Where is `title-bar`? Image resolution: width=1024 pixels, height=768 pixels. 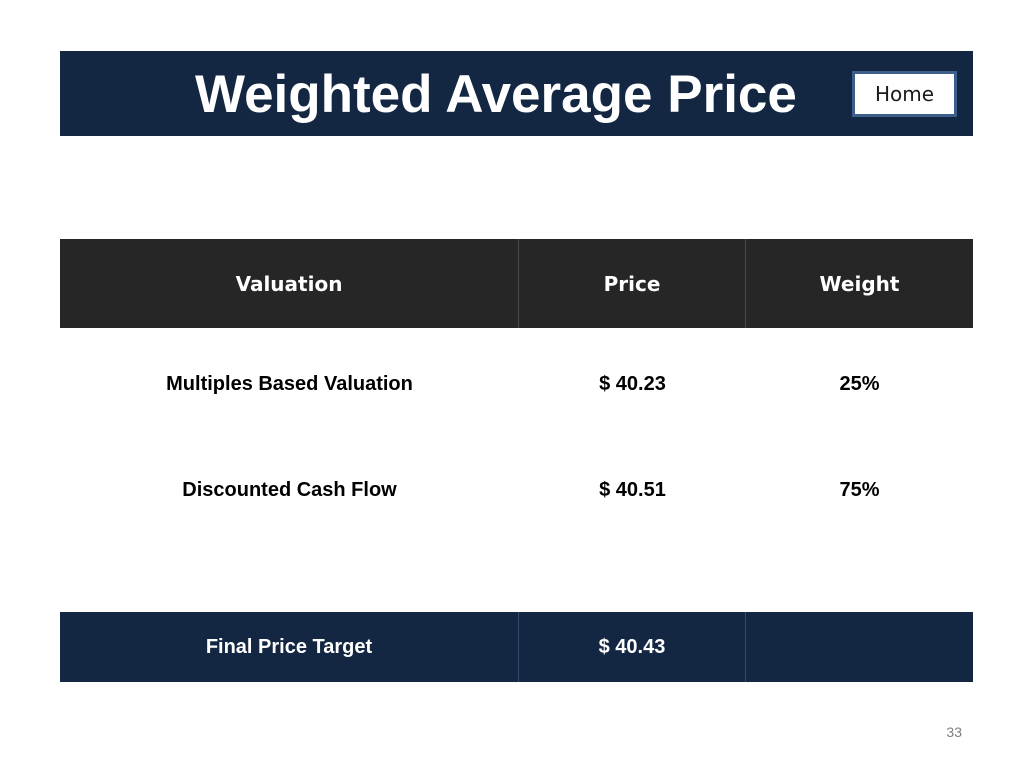
title-bar is located at coordinates (516, 93).